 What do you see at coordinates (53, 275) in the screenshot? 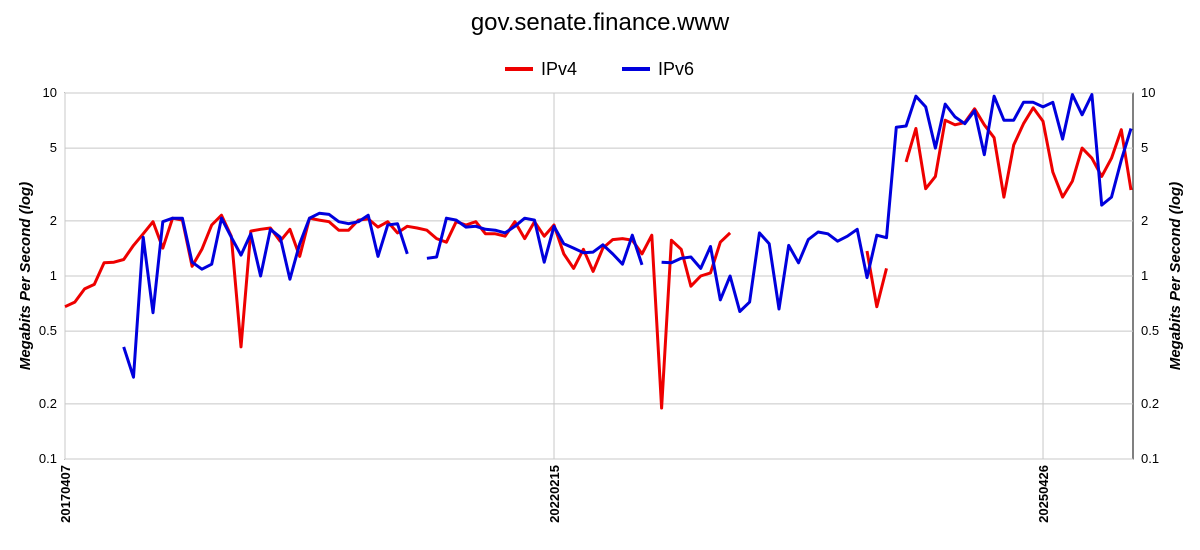
I see `y-tick-label: 1` at bounding box center [53, 275].